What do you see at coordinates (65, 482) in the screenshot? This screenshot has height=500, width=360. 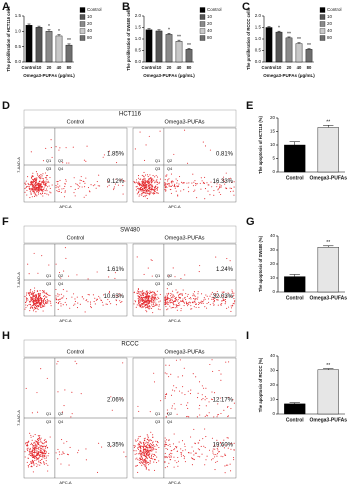 I see `x-axis-title: APC-A` at bounding box center [65, 482].